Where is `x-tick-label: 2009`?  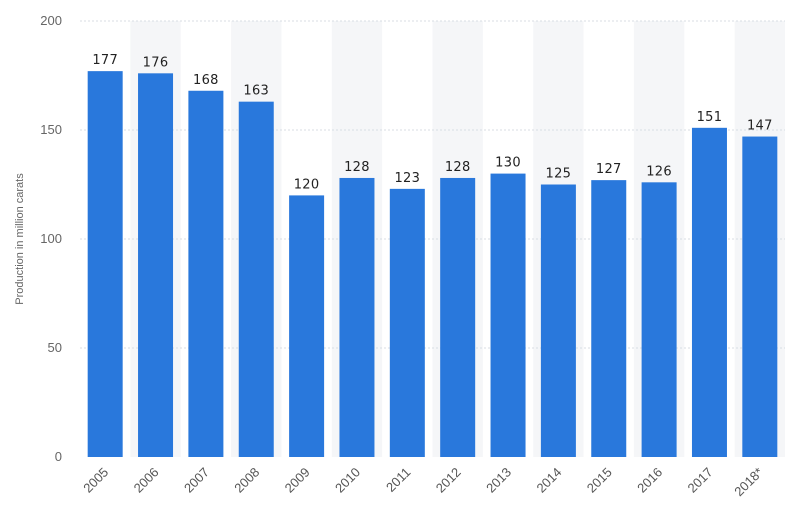 x-tick-label: 2009 is located at coordinates (297, 480).